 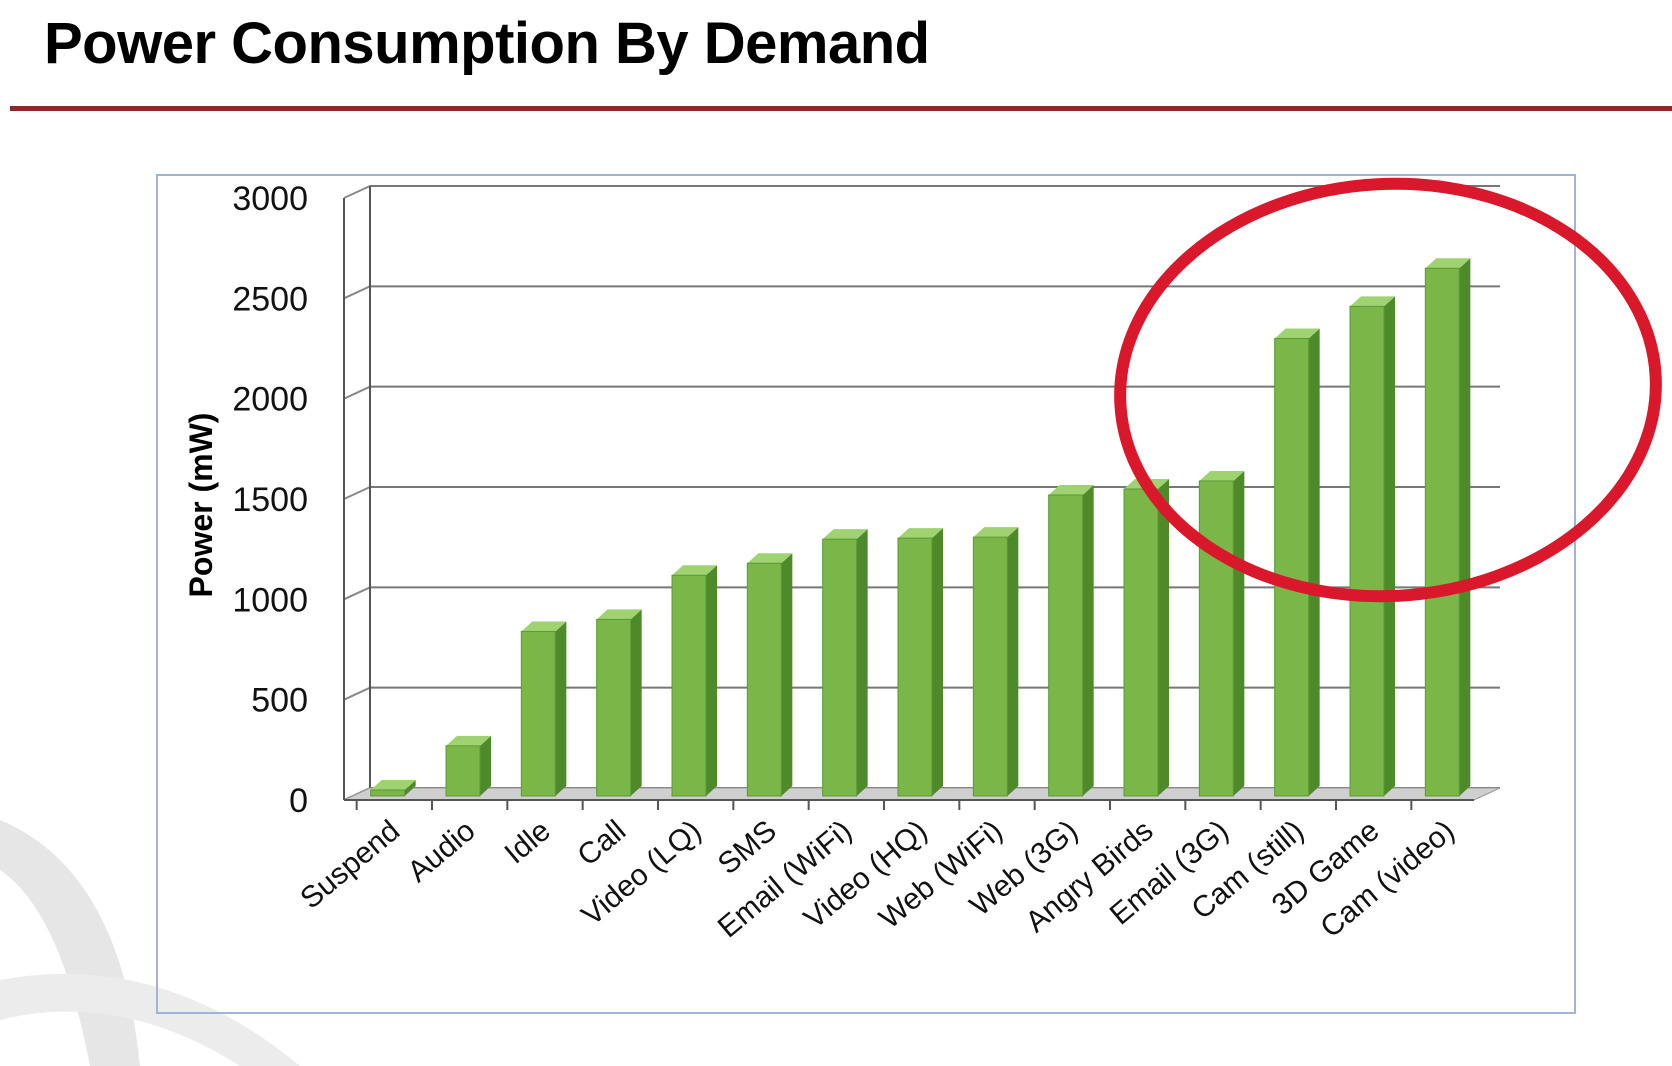 What do you see at coordinates (150, 943) in the screenshot?
I see `decorative-swoosh` at bounding box center [150, 943].